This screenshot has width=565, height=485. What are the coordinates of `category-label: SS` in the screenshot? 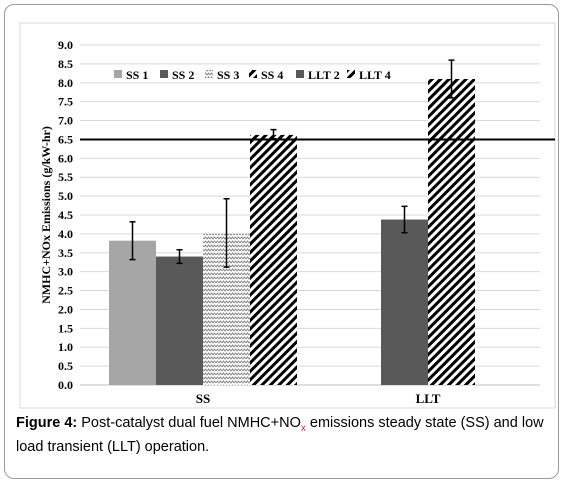 It's located at (203, 398).